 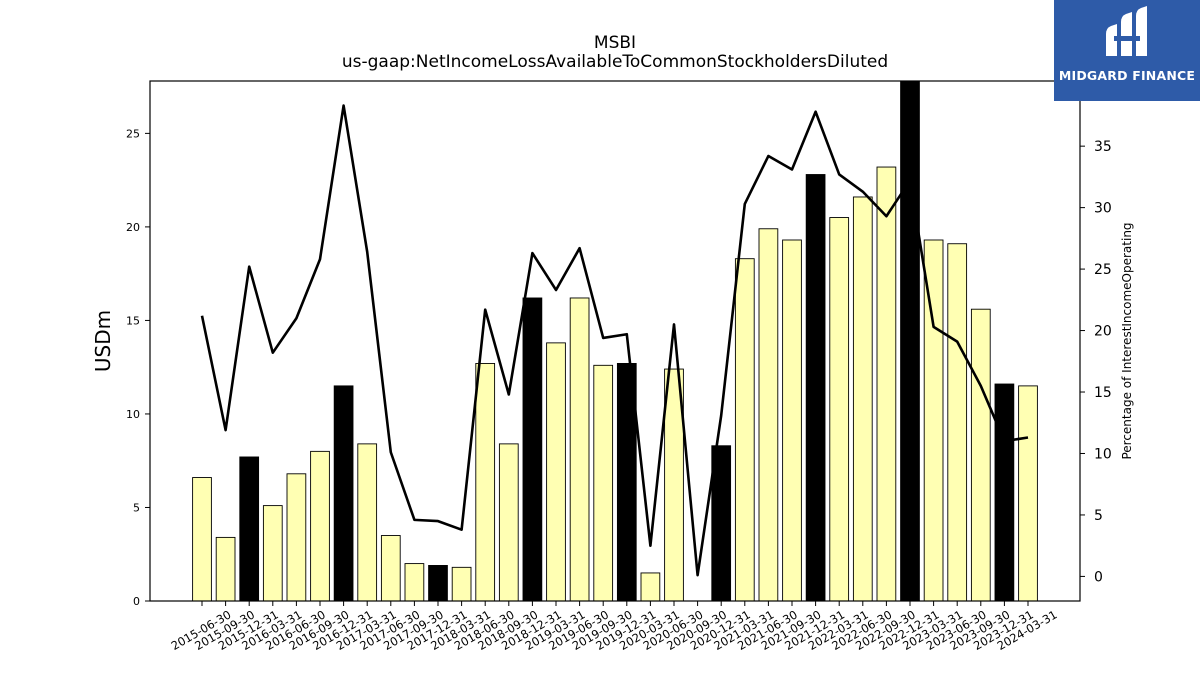 What do you see at coordinates (133, 414) in the screenshot?
I see `y-tick-label: 10` at bounding box center [133, 414].